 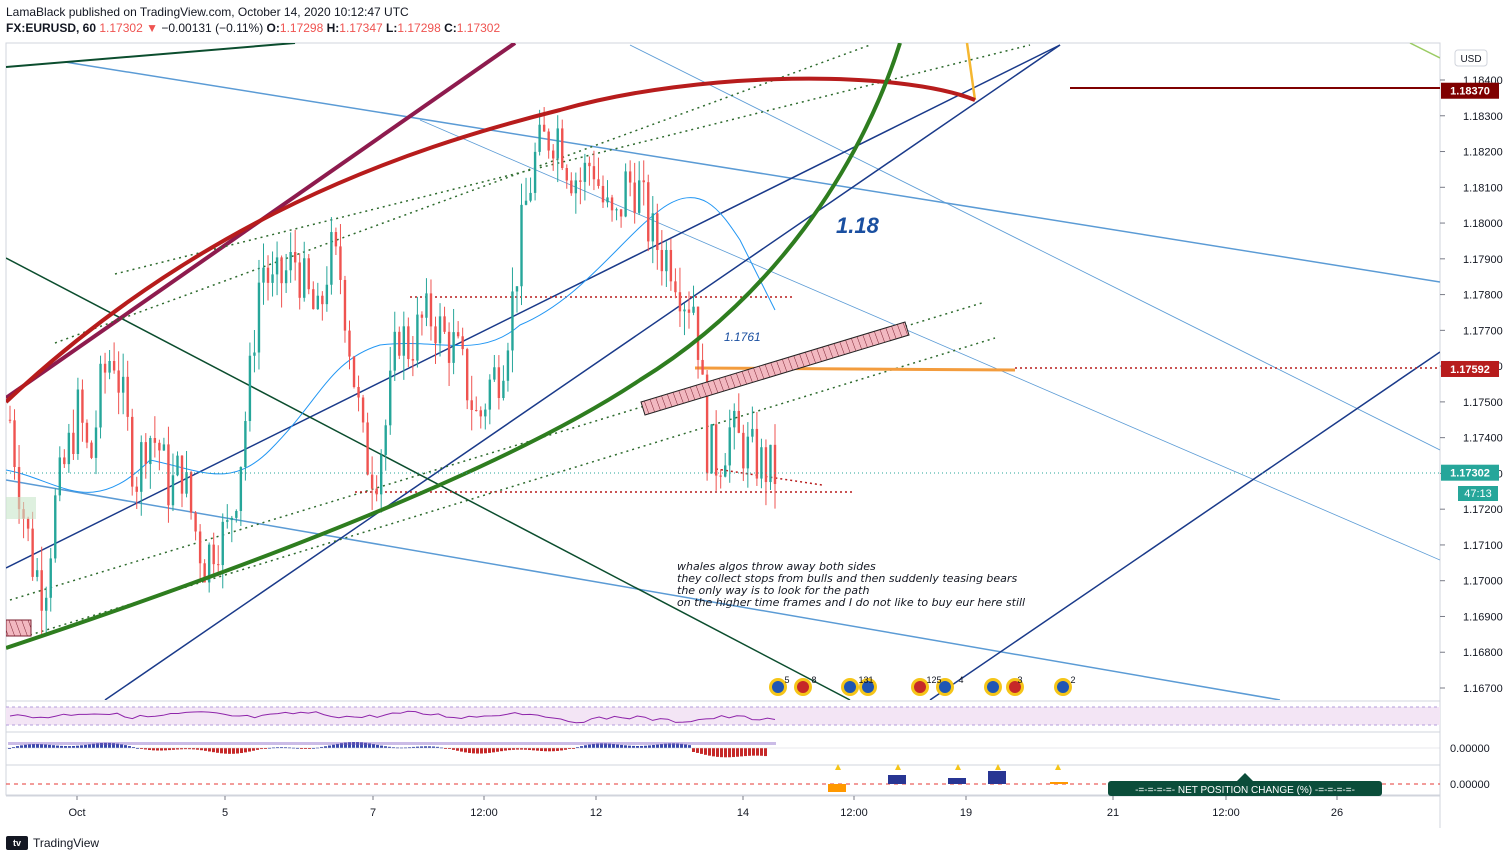 What do you see at coordinates (19, 628) in the screenshot?
I see `striped-box-left` at bounding box center [19, 628].